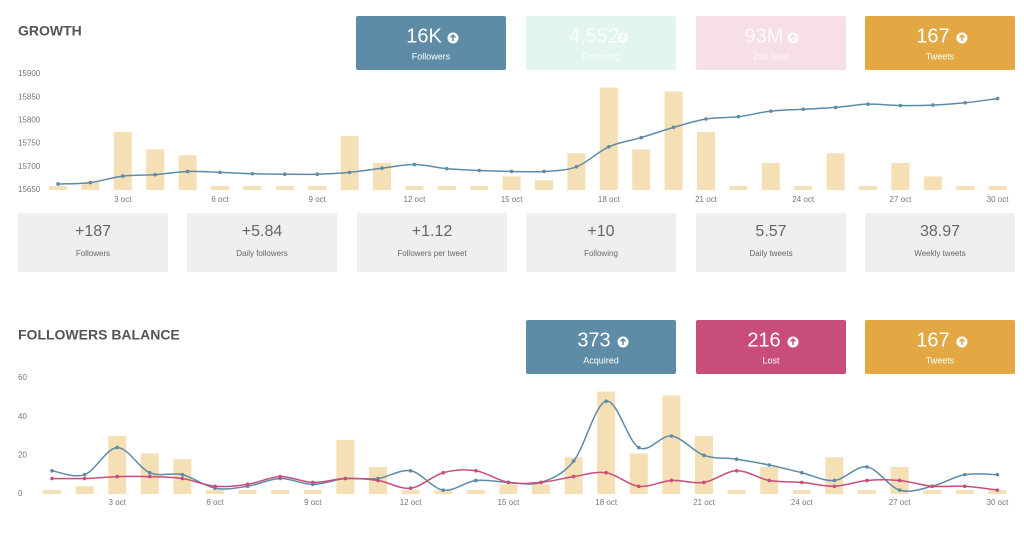  What do you see at coordinates (601, 360) in the screenshot?
I see `card-label: Acquired` at bounding box center [601, 360].